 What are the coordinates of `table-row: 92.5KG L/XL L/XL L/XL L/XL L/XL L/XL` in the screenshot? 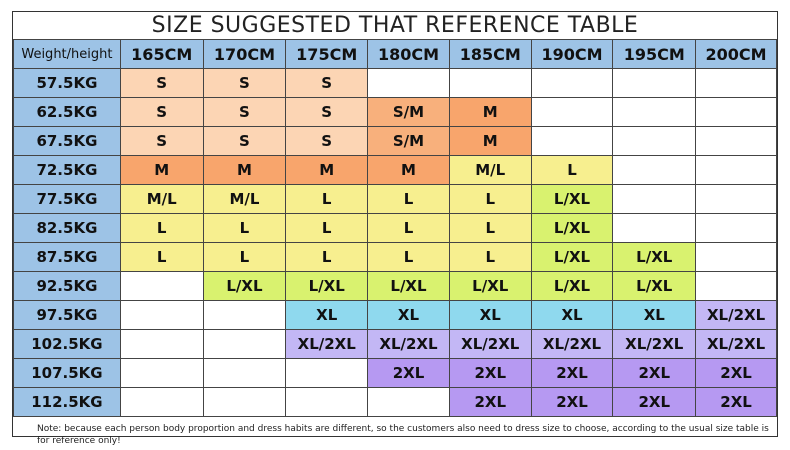 It's located at (395, 286).